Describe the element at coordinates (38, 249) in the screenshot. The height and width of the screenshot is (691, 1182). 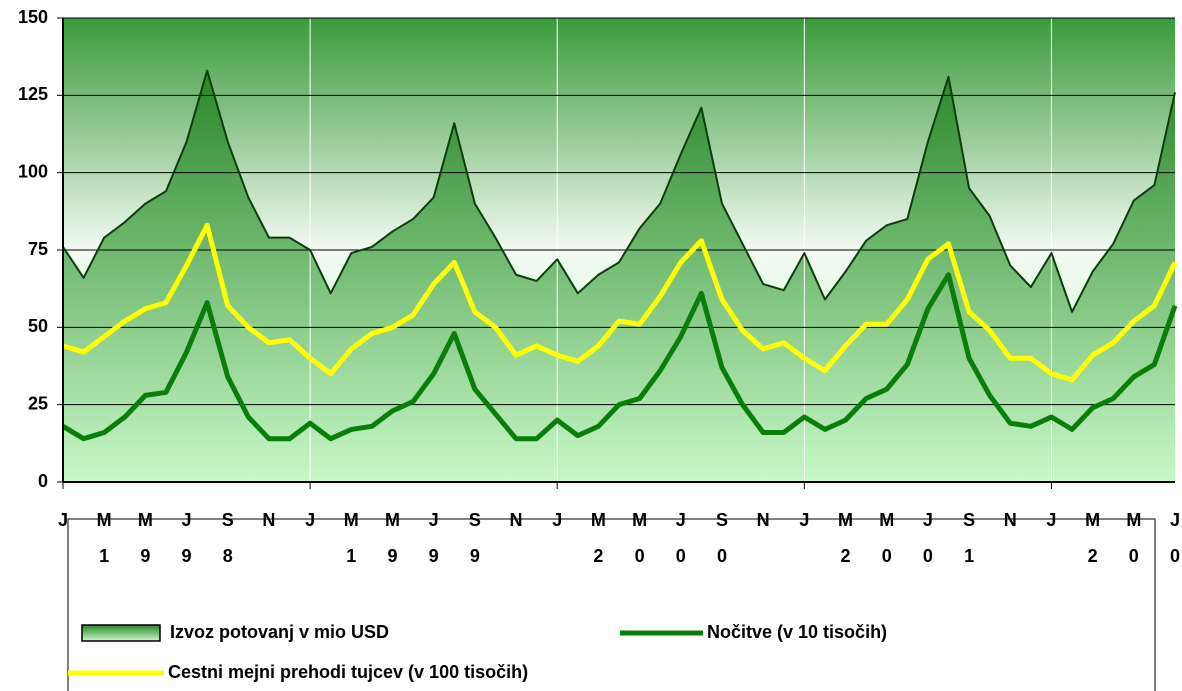
I see `y-tick-label: 75` at that location.